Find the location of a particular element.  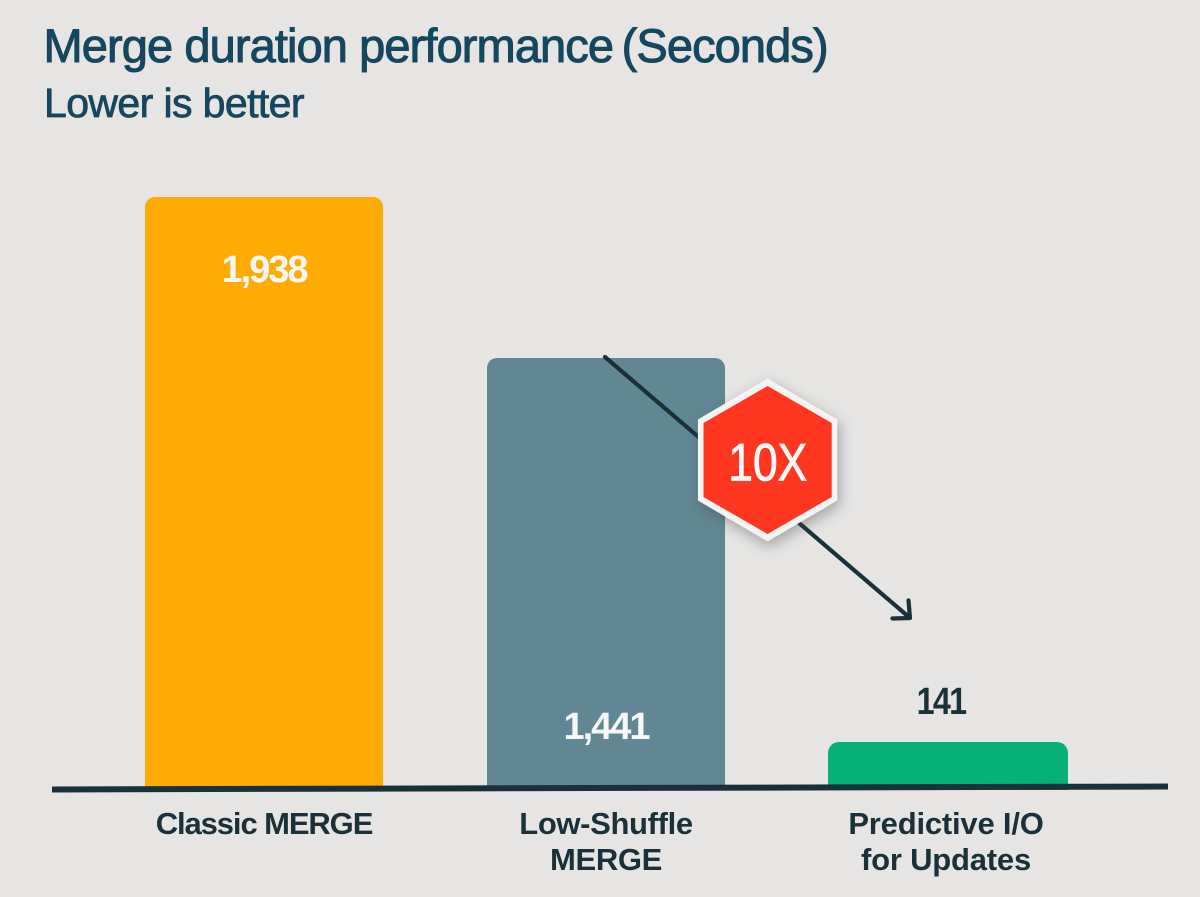

svg-text: 10X is located at coordinates (767, 463).